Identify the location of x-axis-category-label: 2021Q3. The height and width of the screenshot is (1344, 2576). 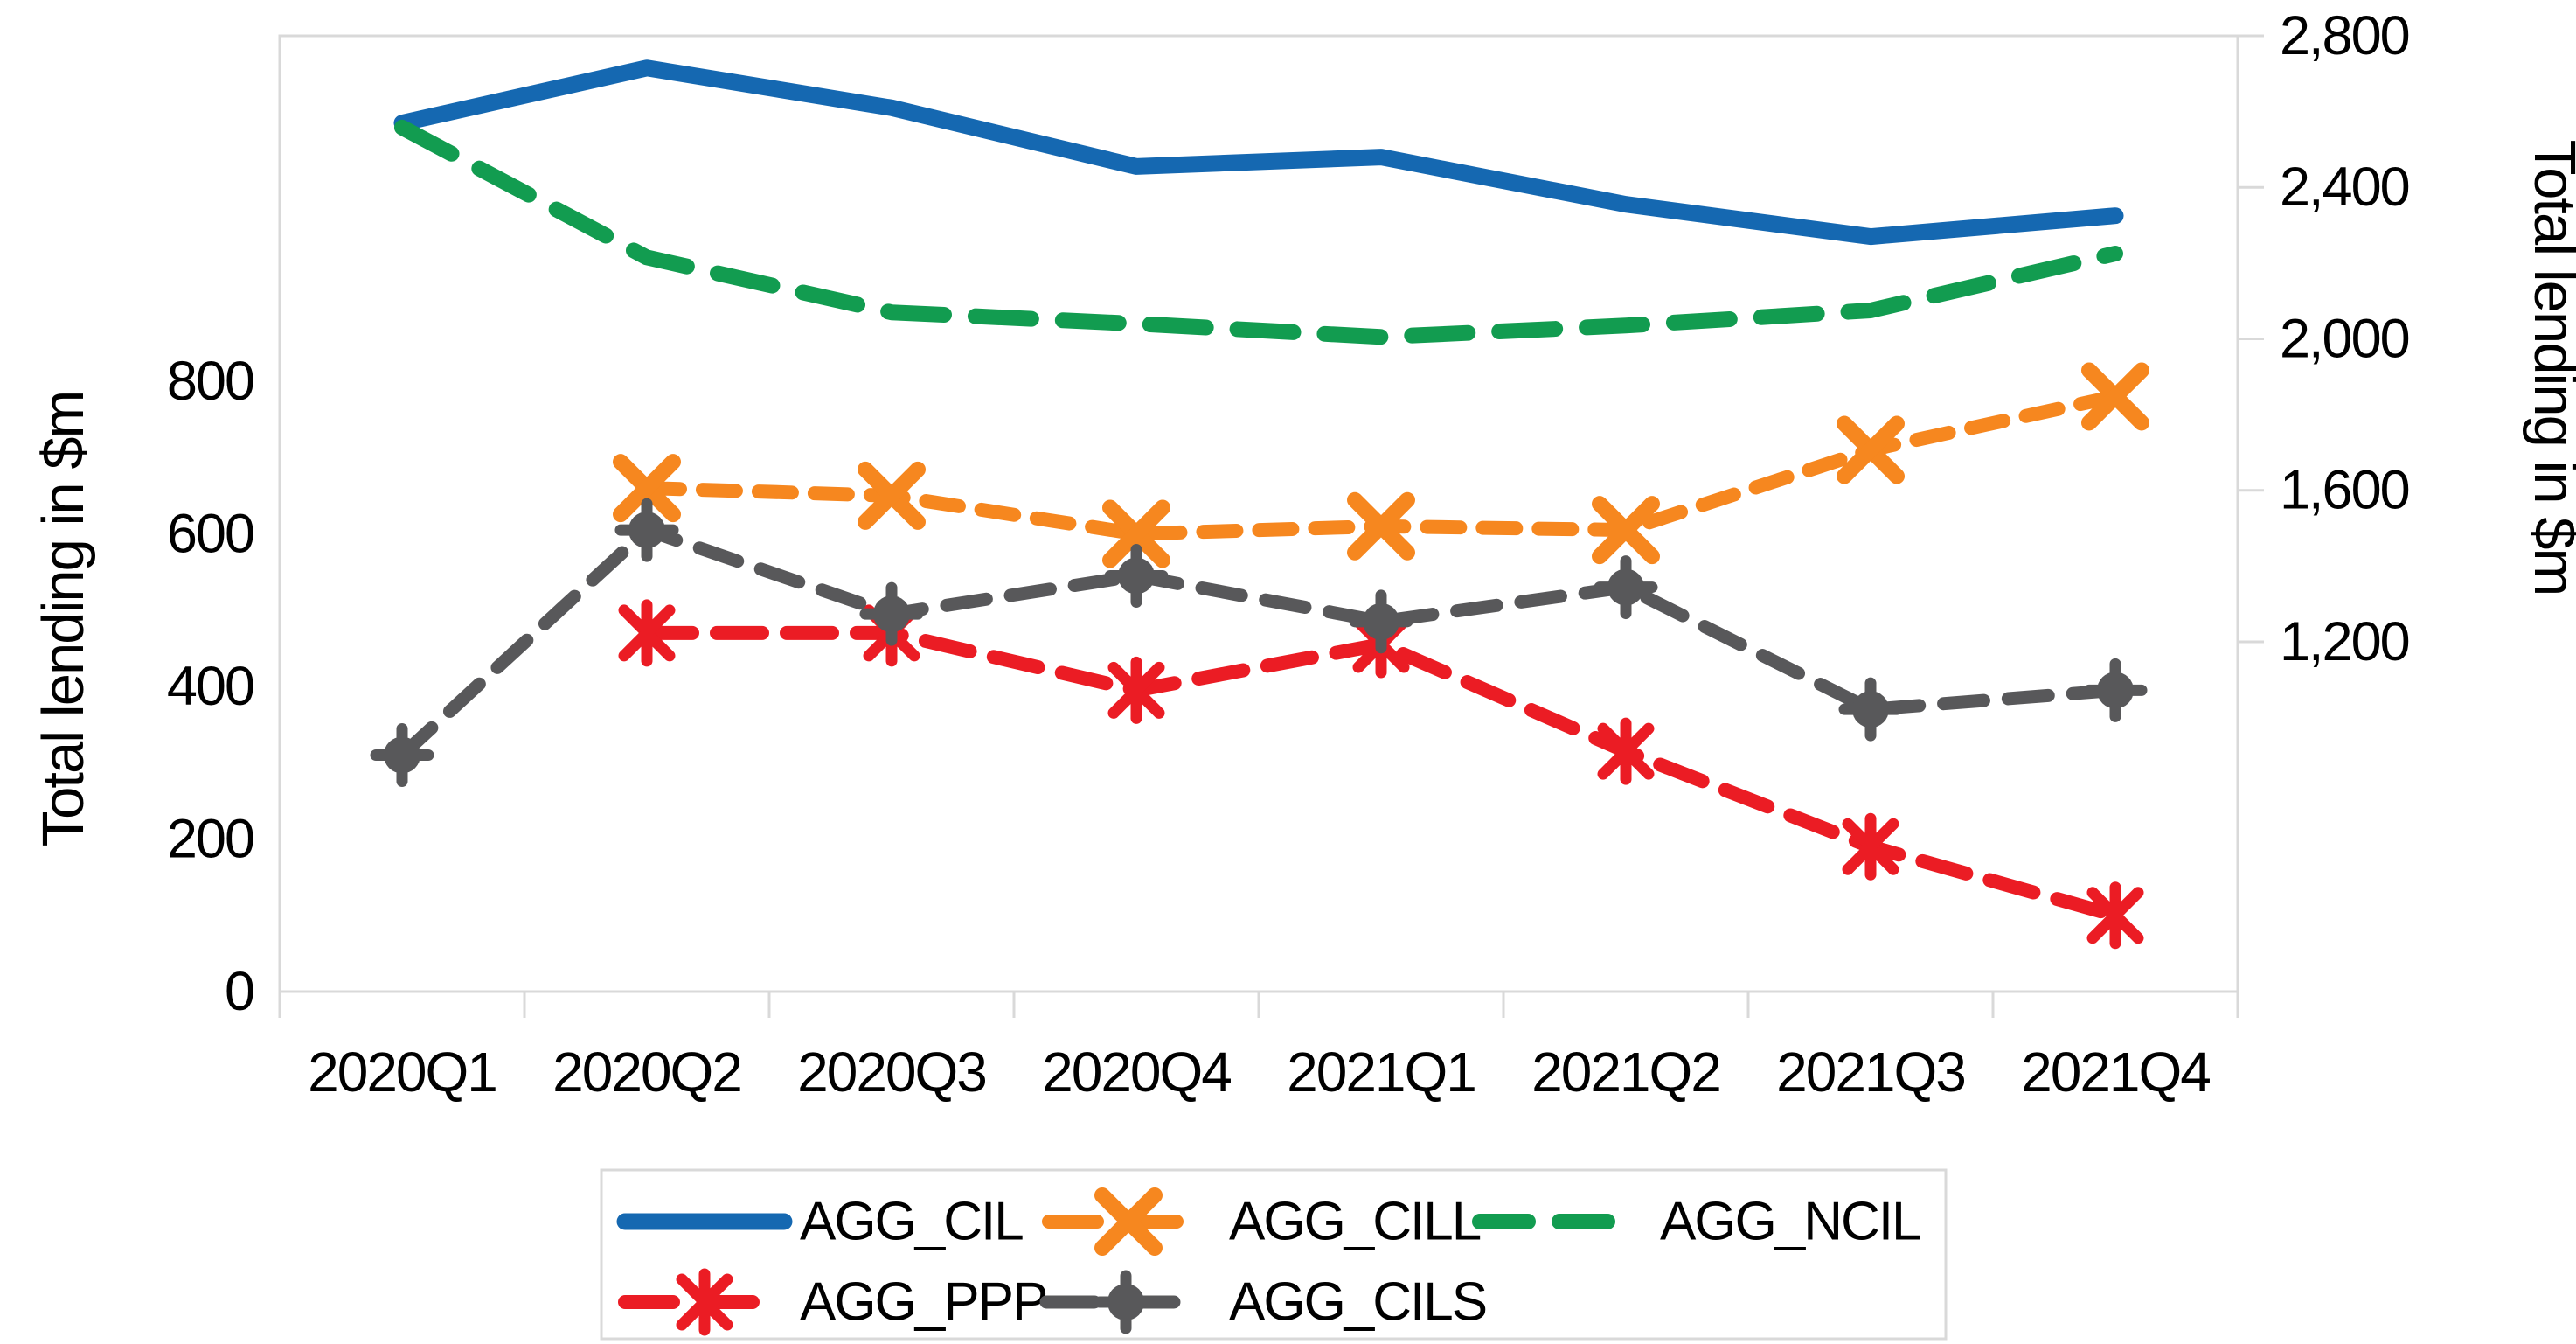
(1871, 1072).